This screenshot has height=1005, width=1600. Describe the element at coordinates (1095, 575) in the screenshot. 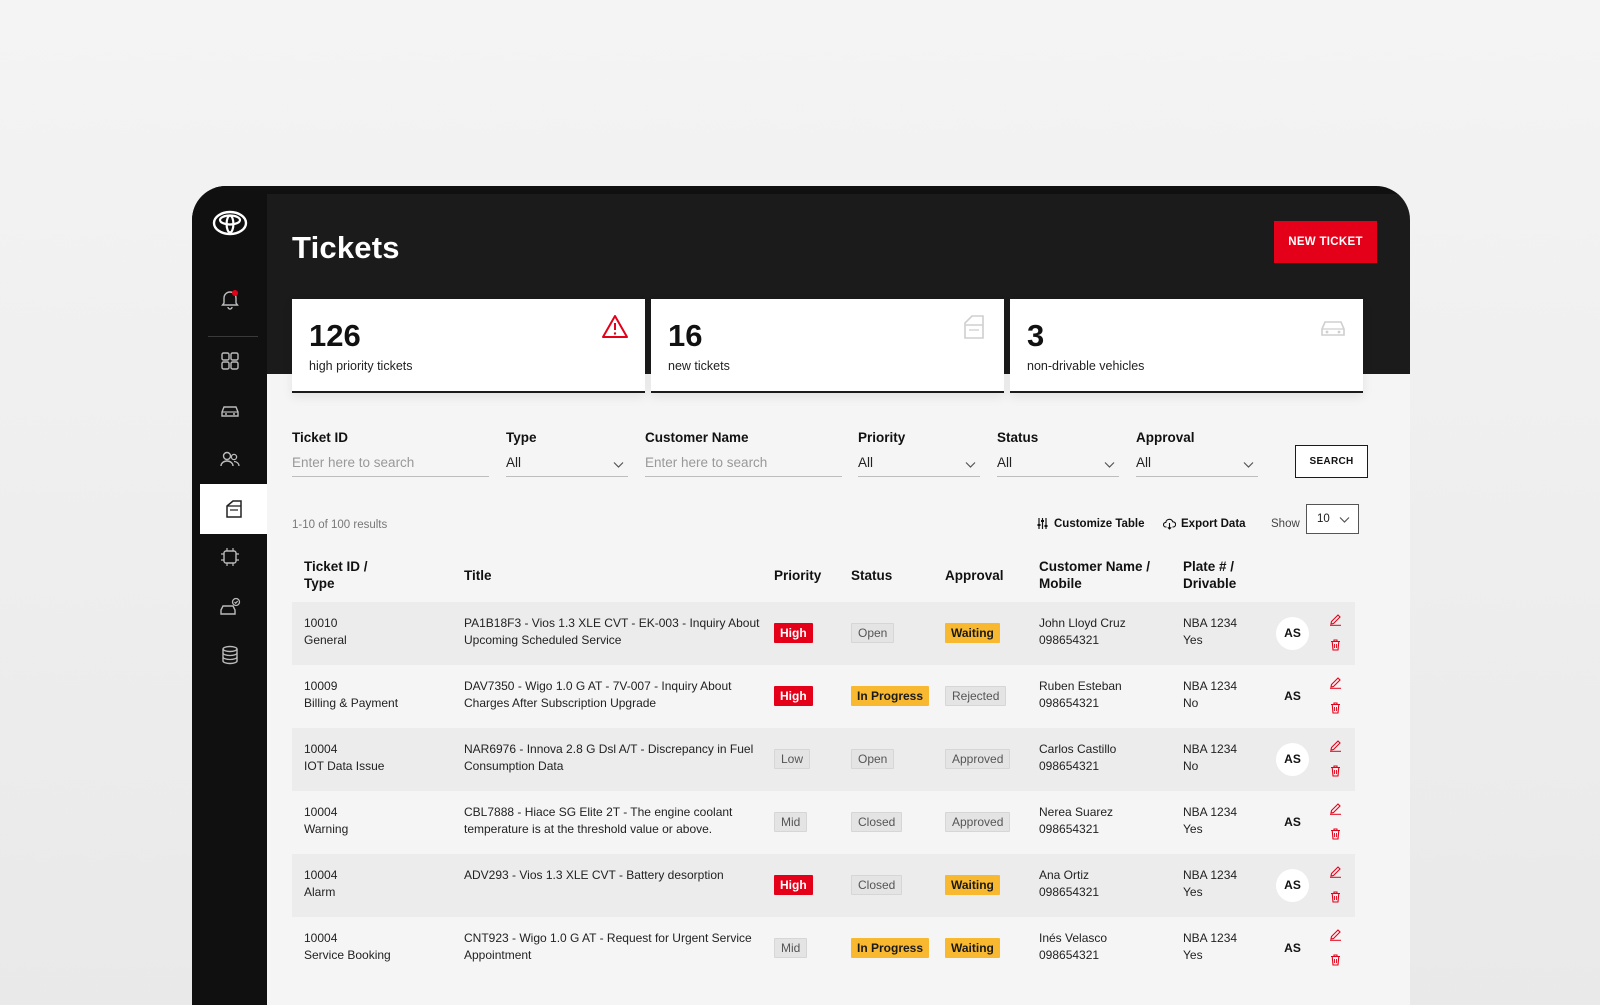

I see `column-header-customer: Customer Name / Mobile` at that location.